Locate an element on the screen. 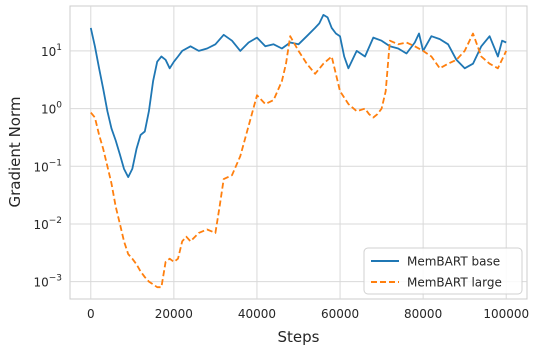 The image size is (533, 347). svg-text: 10⁻² is located at coordinates (47, 224).